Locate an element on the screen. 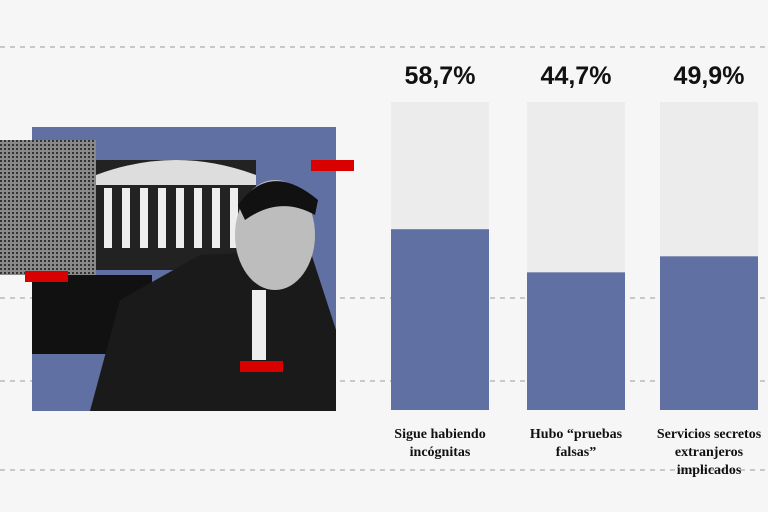  value-label: 44,7% is located at coordinates (576, 76).